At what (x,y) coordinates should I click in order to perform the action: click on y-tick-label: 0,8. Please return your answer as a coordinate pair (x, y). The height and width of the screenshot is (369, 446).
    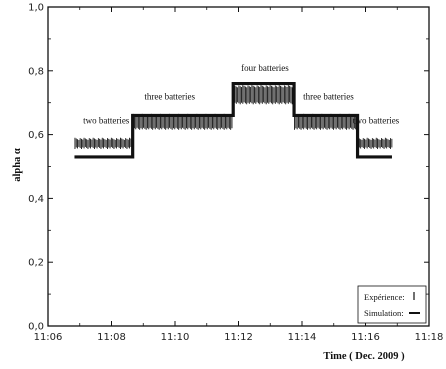
    Looking at the image, I should click on (36, 71).